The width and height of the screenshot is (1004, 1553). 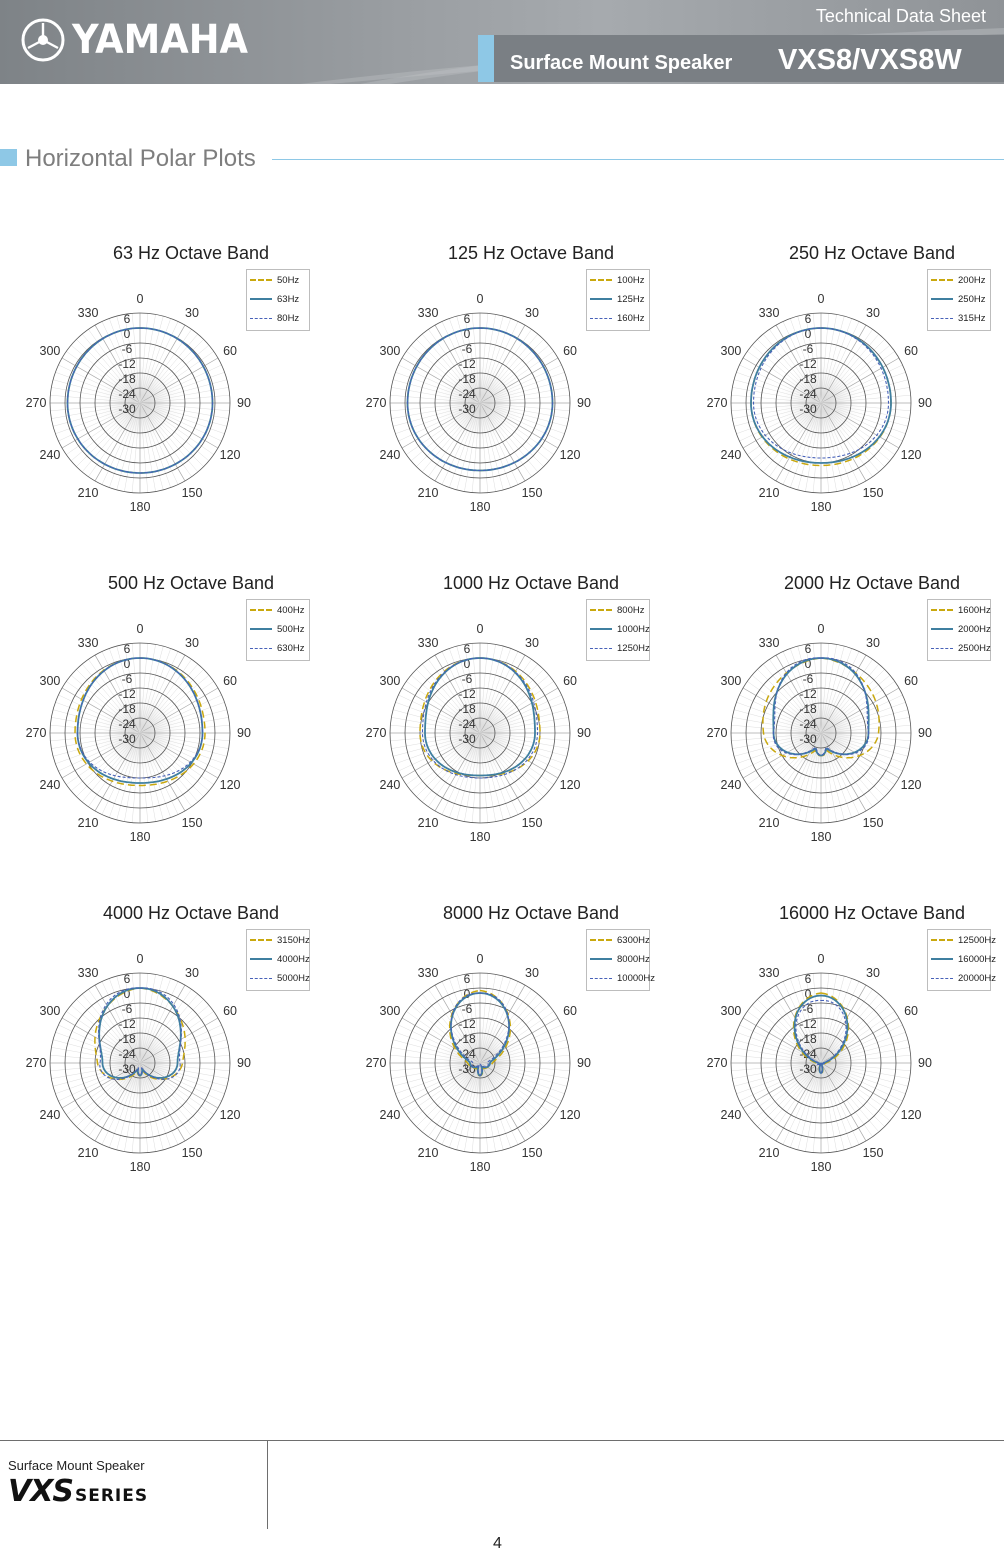 What do you see at coordinates (141, 40) in the screenshot?
I see `yamaha-logo: YAMAHA` at bounding box center [141, 40].